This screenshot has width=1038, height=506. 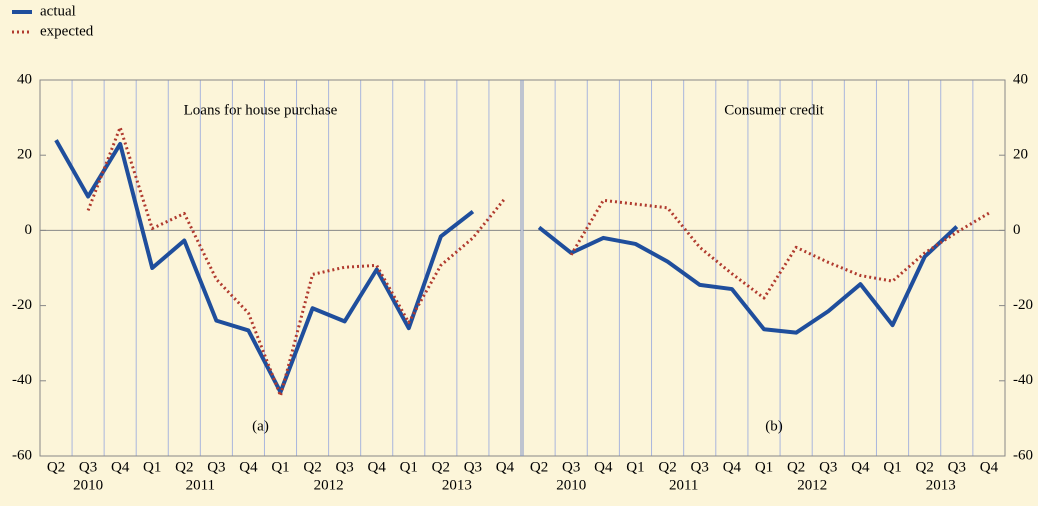 I want to click on legend-label: actual, so click(x=58, y=11).